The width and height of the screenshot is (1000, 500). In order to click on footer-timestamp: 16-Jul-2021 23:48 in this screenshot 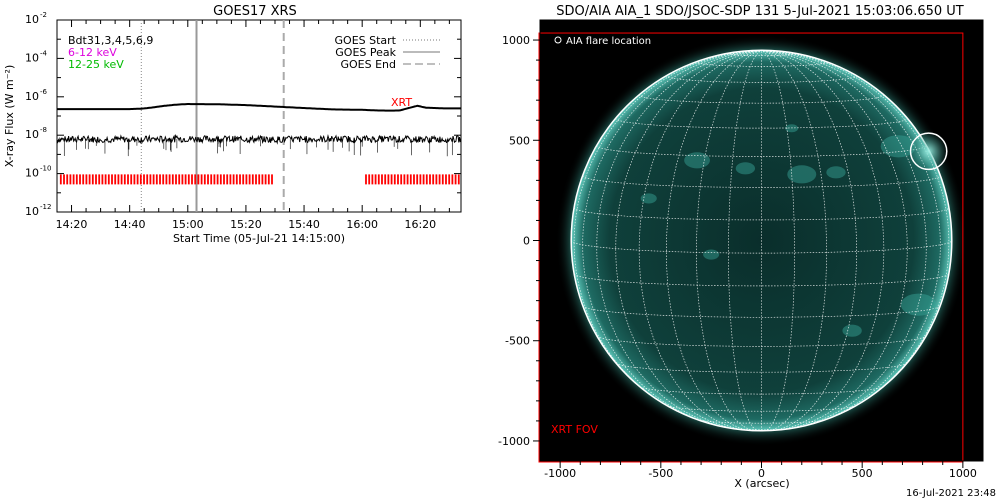, I will do `click(951, 493)`.